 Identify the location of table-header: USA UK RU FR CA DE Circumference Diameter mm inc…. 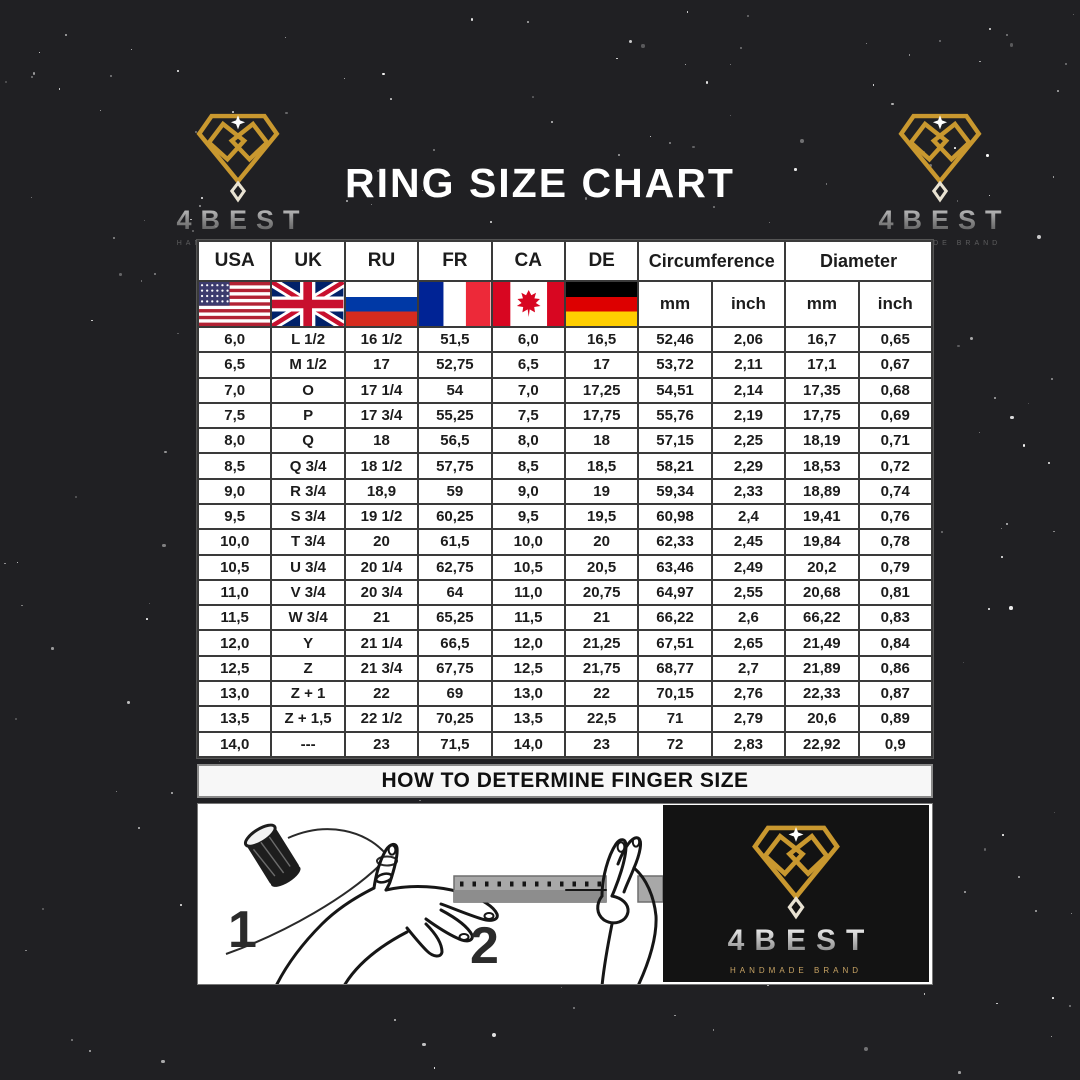
(565, 284).